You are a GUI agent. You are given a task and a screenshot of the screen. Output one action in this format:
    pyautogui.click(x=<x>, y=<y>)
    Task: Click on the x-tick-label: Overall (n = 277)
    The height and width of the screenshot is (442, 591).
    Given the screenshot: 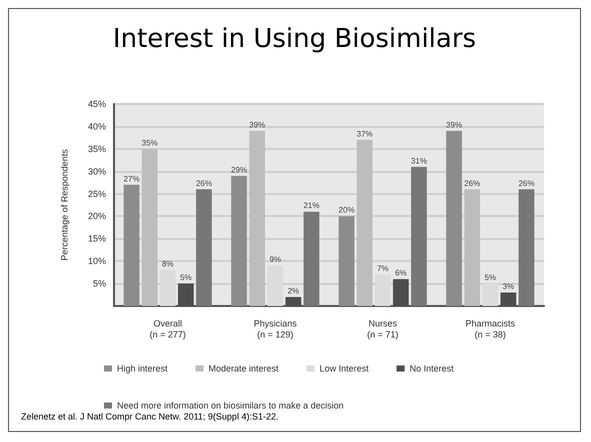 What is the action you would take?
    pyautogui.click(x=168, y=329)
    